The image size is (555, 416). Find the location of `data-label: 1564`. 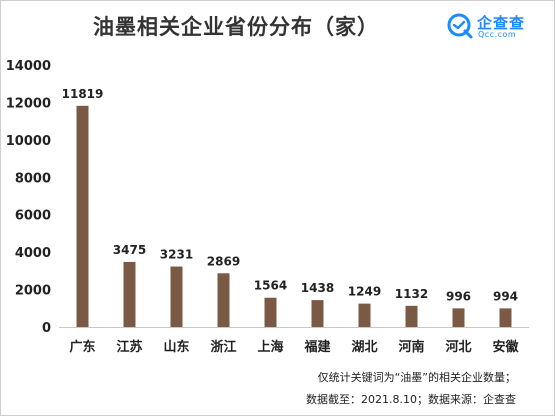

data-label: 1564 is located at coordinates (270, 286).